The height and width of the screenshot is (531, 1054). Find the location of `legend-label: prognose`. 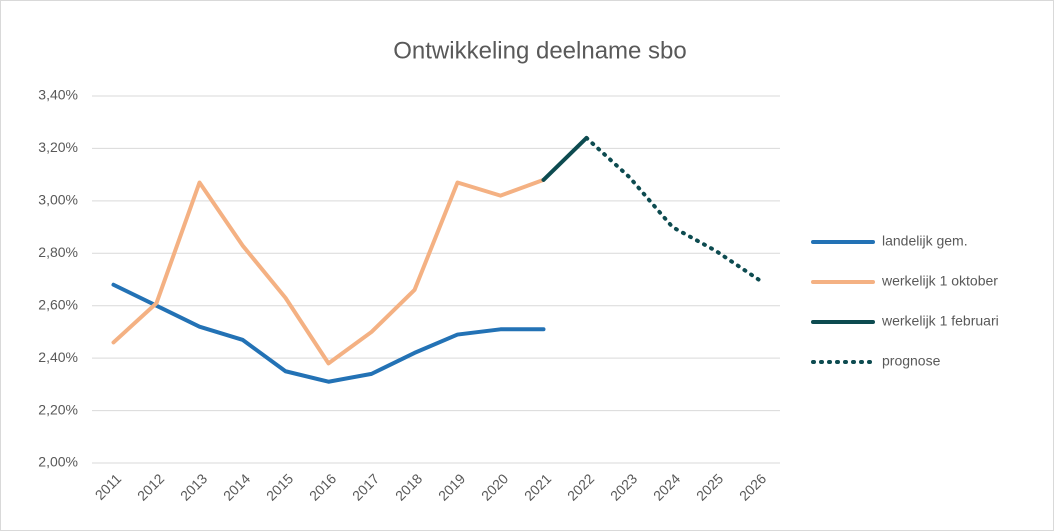

legend-label: prognose is located at coordinates (911, 361).